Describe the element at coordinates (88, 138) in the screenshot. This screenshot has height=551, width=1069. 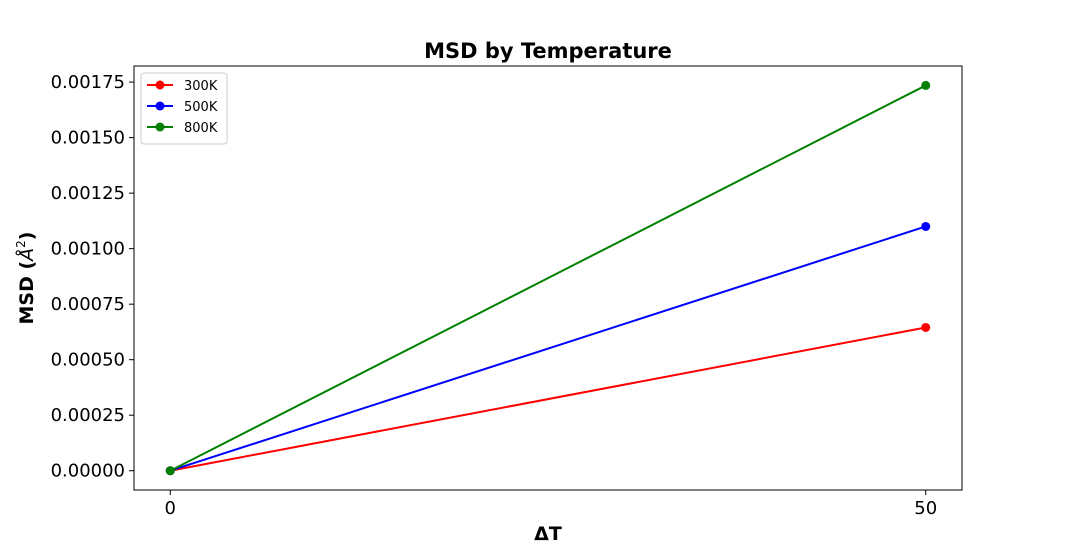
I see `y-tick-label: 0.00150` at that location.